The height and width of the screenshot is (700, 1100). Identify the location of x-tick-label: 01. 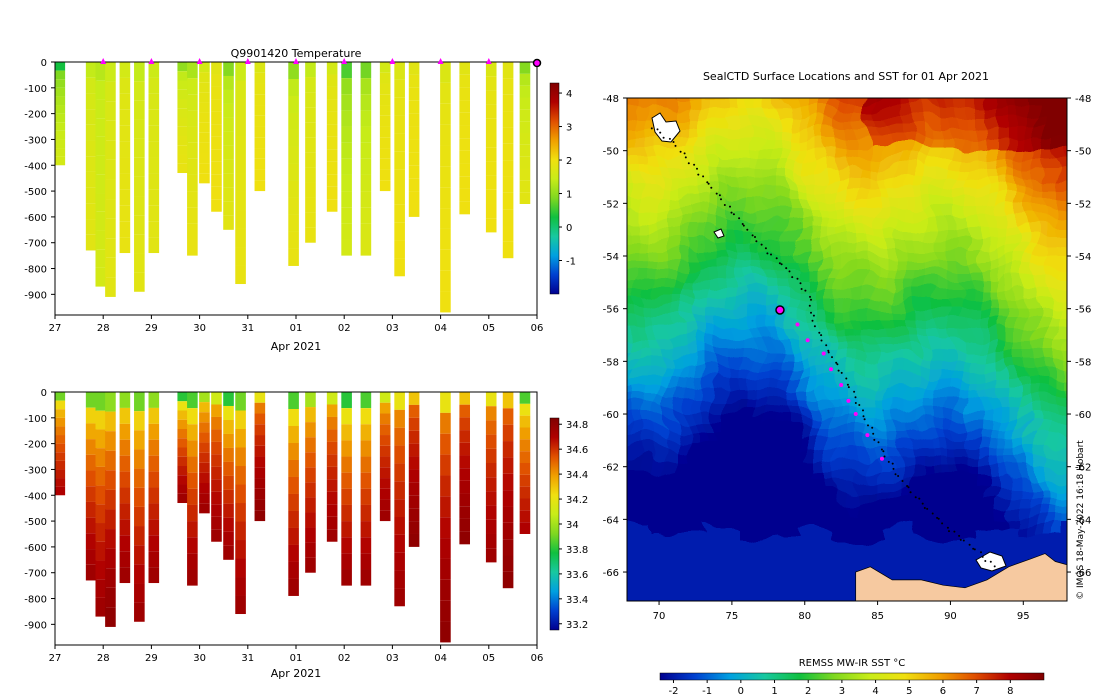
(296, 658).